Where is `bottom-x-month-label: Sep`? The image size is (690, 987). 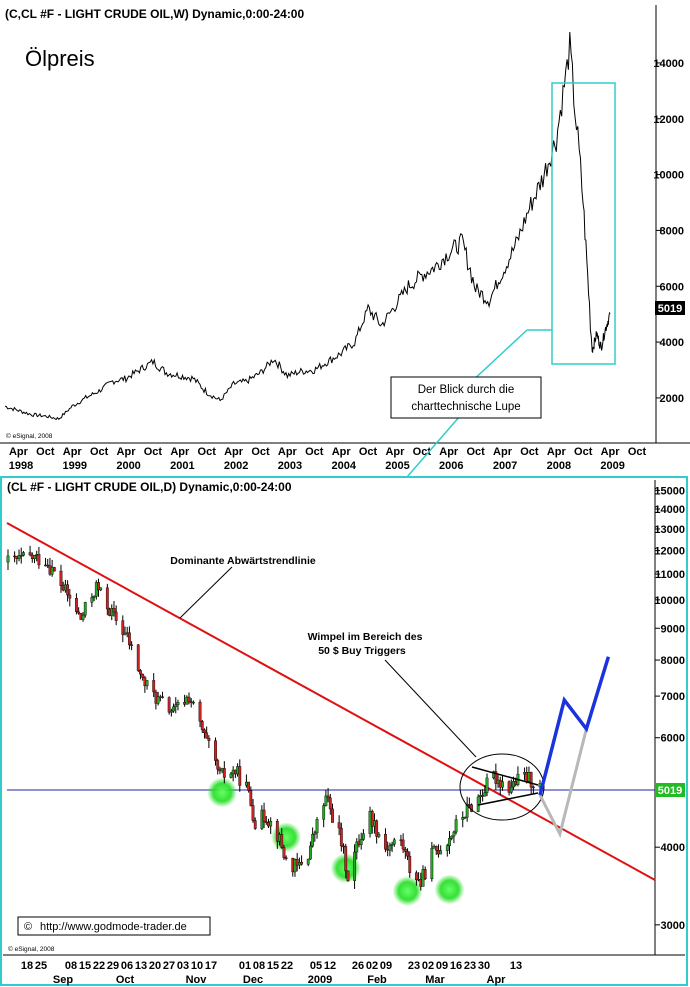
bottom-x-month-label: Sep is located at coordinates (63, 980).